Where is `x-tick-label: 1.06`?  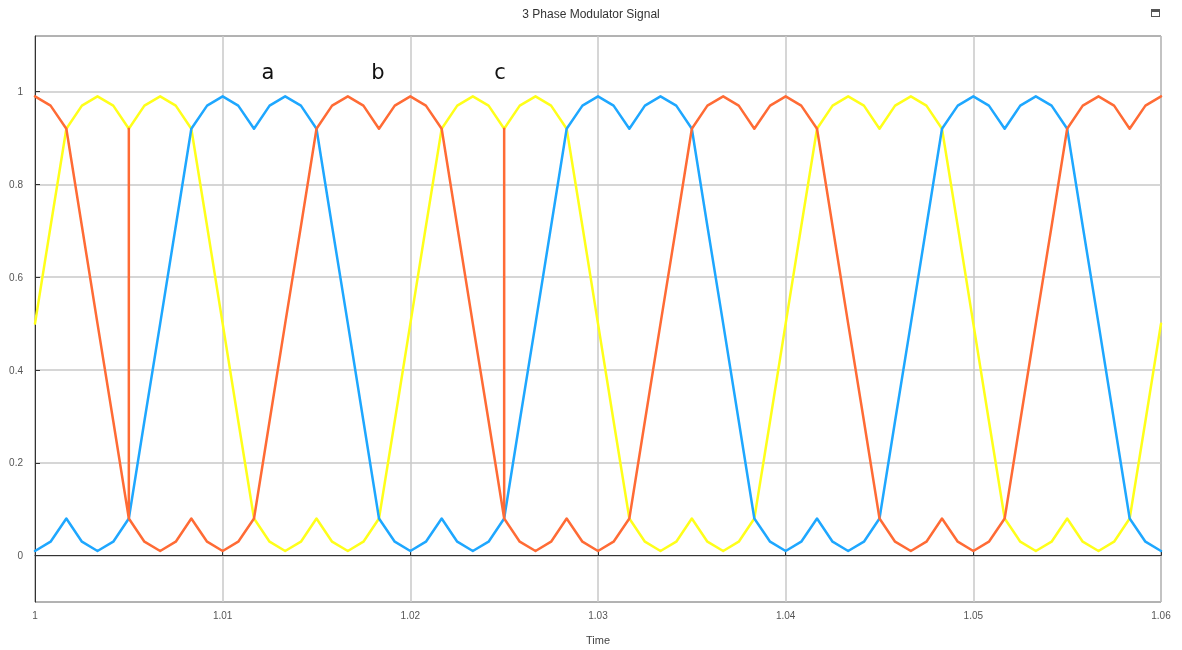
x-tick-label: 1.06 is located at coordinates (1161, 615).